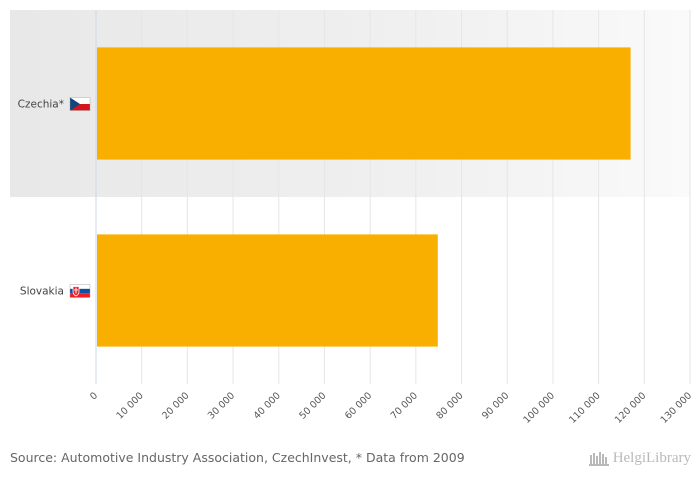  I want to click on x-tick-label: 40 000, so click(267, 405).